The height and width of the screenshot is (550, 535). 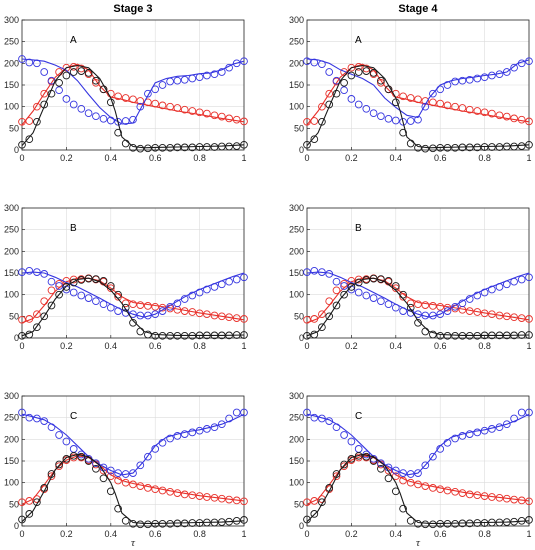 What do you see at coordinates (11, 461) in the screenshot?
I see `y-tick-label: 150` at bounding box center [11, 461].